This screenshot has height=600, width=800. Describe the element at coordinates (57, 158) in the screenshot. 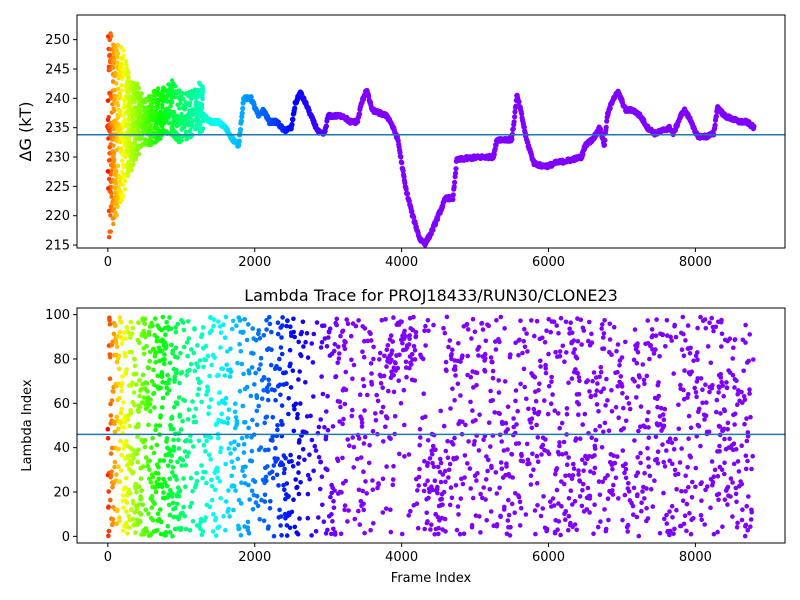

I see `y-tick-label: 230` at that location.